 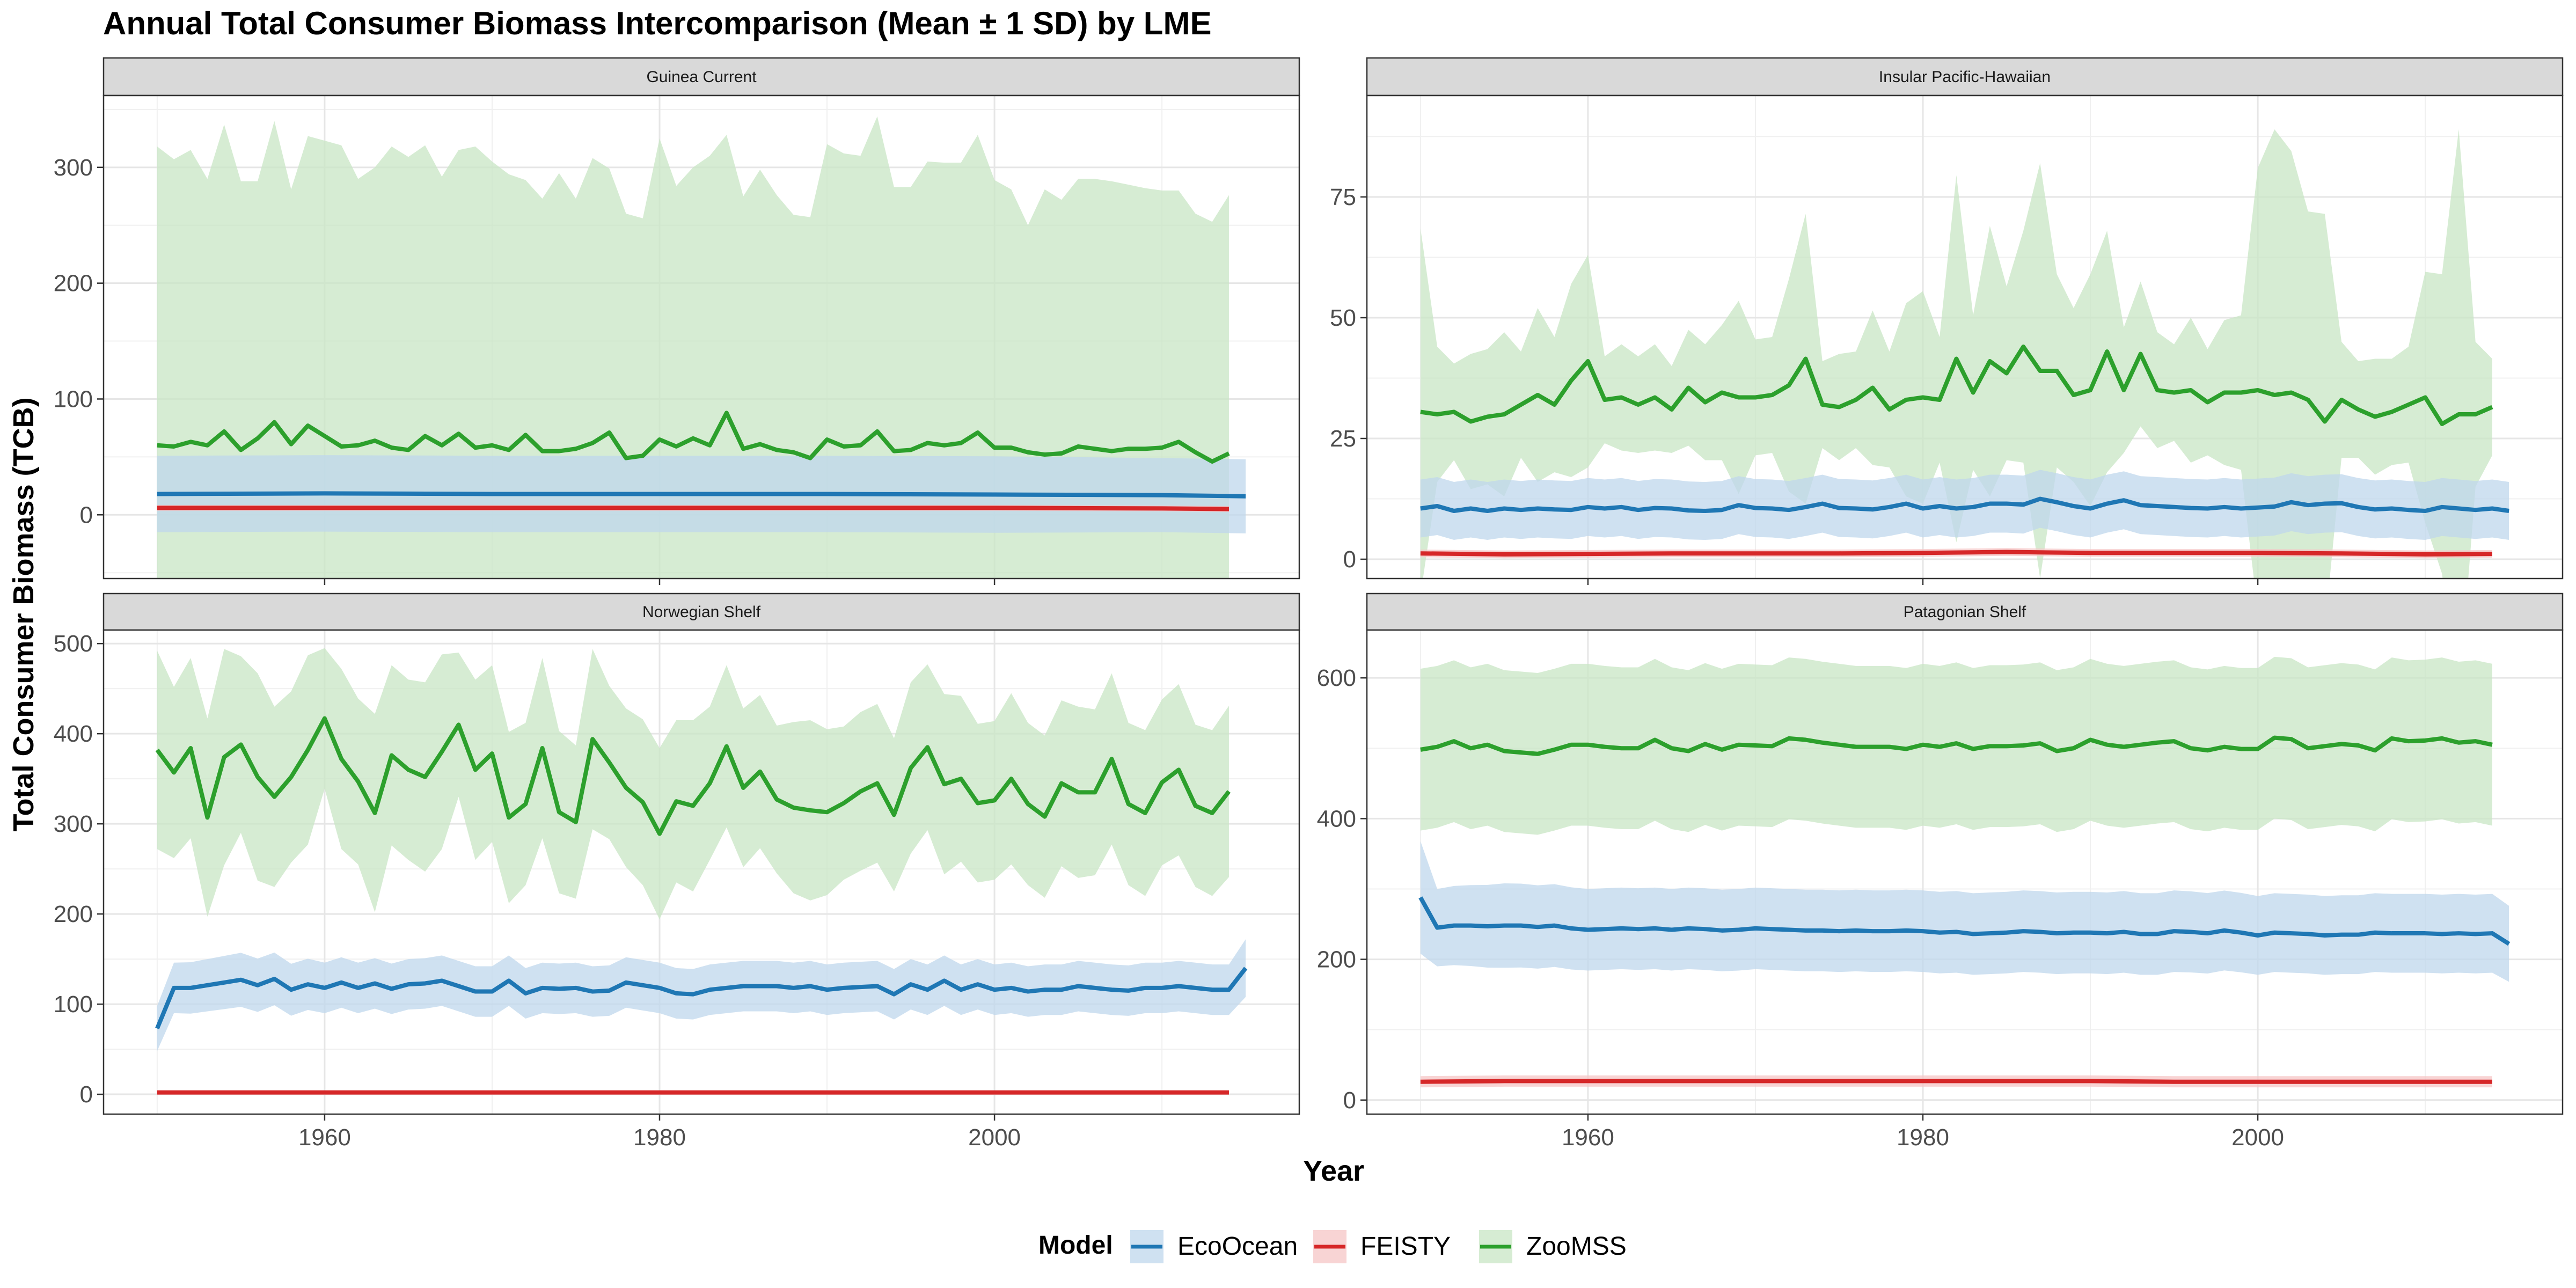 What do you see at coordinates (1075, 1245) in the screenshot?
I see `legend-title: Model` at bounding box center [1075, 1245].